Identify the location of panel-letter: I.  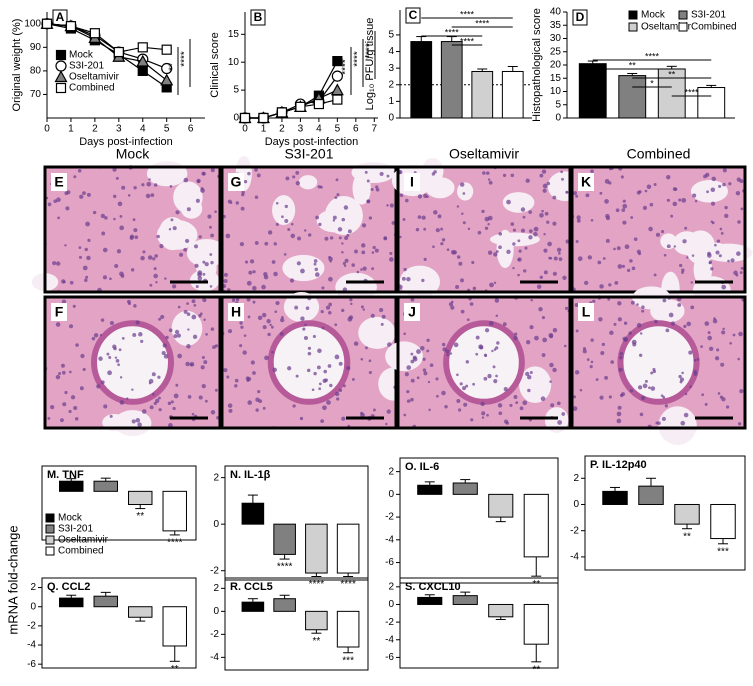
(412, 182).